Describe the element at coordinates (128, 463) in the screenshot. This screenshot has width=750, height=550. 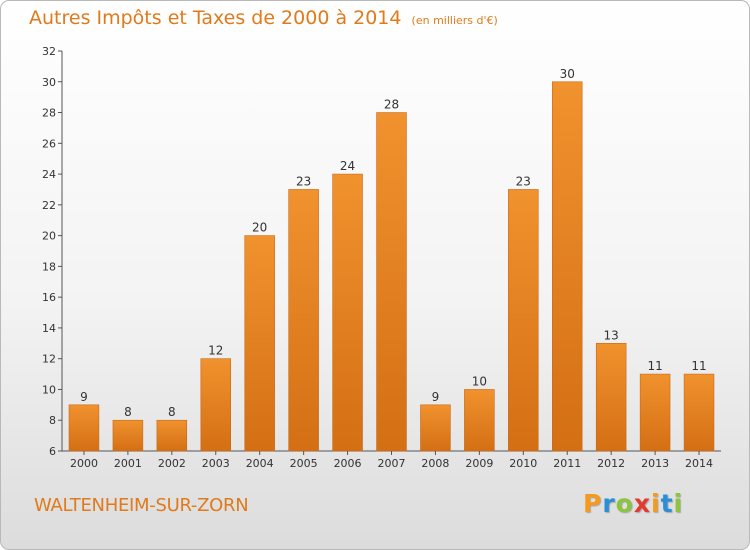
I see `x-tick-label-2001: 2001` at that location.